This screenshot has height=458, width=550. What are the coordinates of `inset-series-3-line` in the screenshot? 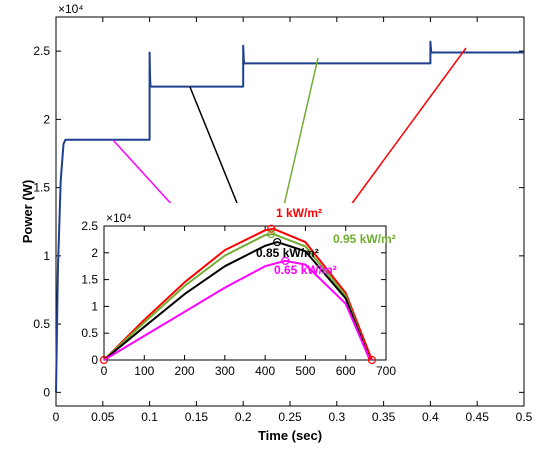 It's located at (237, 310).